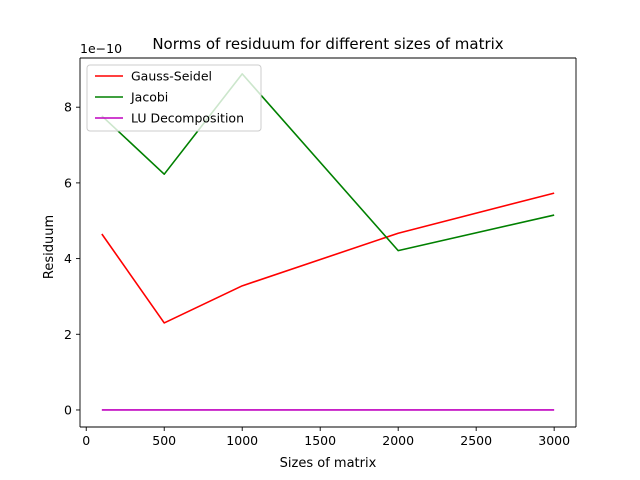 The height and width of the screenshot is (480, 640). Describe the element at coordinates (476, 440) in the screenshot. I see `x-tick-label: 2500` at that location.